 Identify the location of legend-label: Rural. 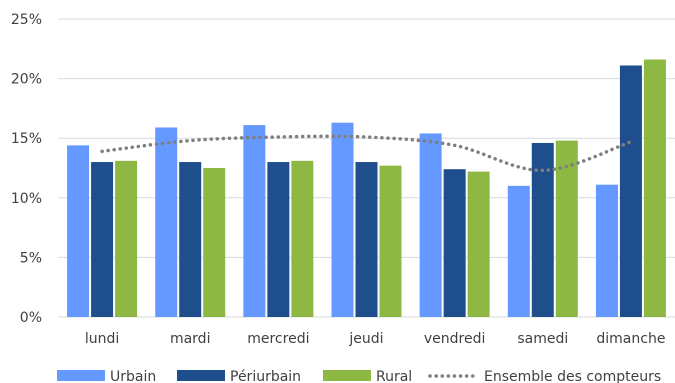
(394, 376).